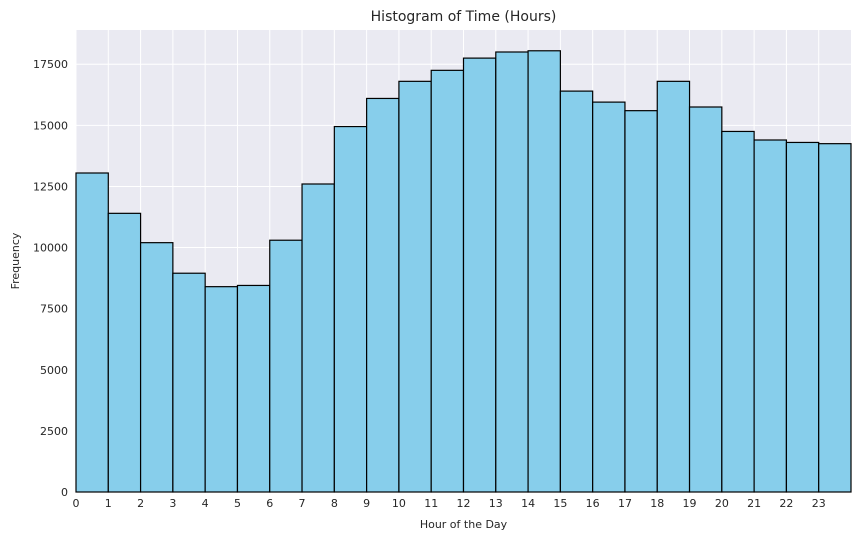 The width and height of the screenshot is (861, 542). Describe the element at coordinates (50, 186) in the screenshot. I see `y-tick-label: 12500` at that location.